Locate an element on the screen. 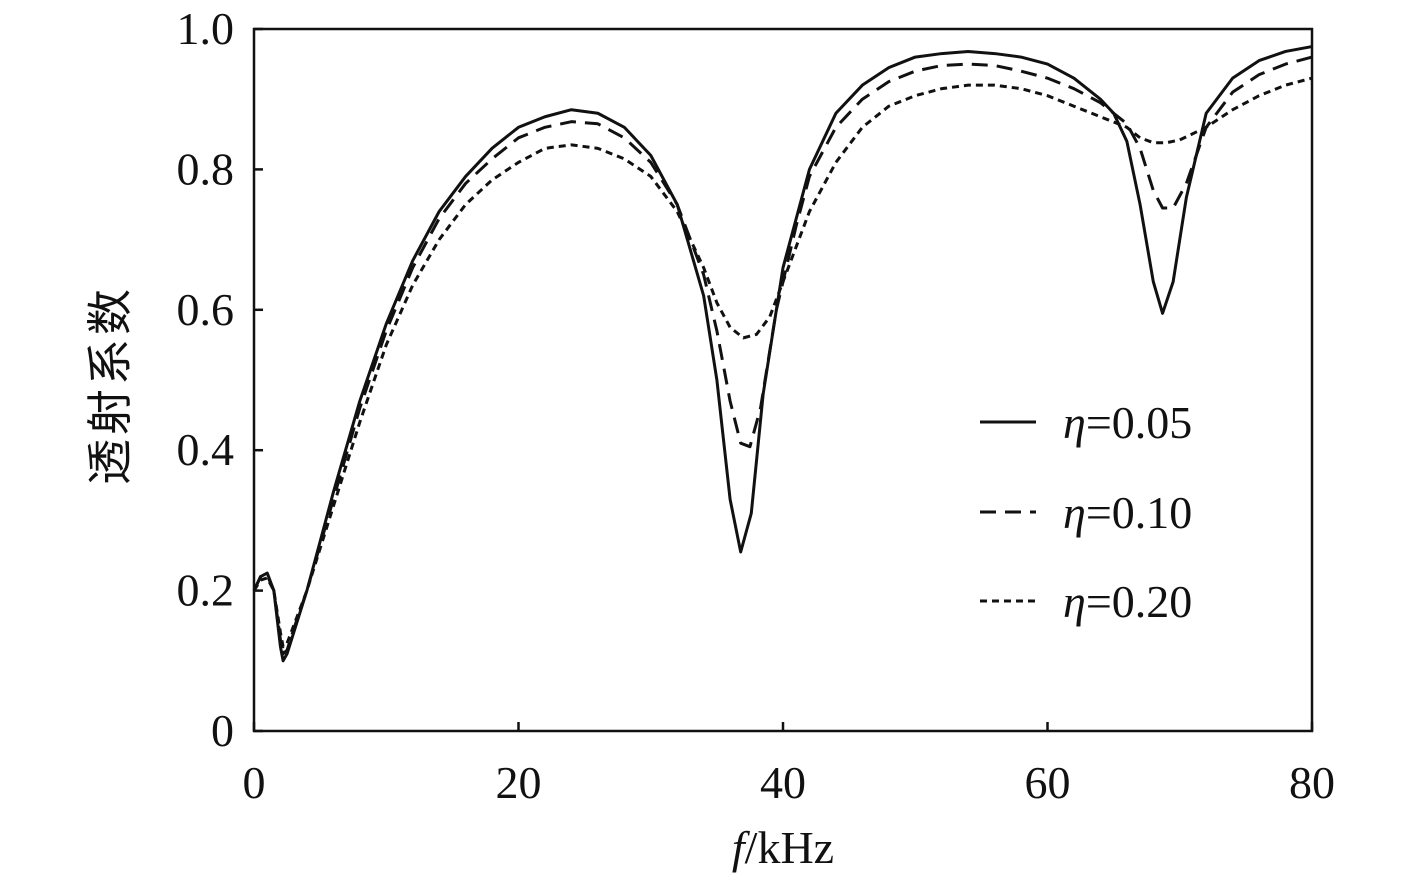 The image size is (1417, 882). legend-label-1: η=0.05 is located at coordinates (1127, 422).